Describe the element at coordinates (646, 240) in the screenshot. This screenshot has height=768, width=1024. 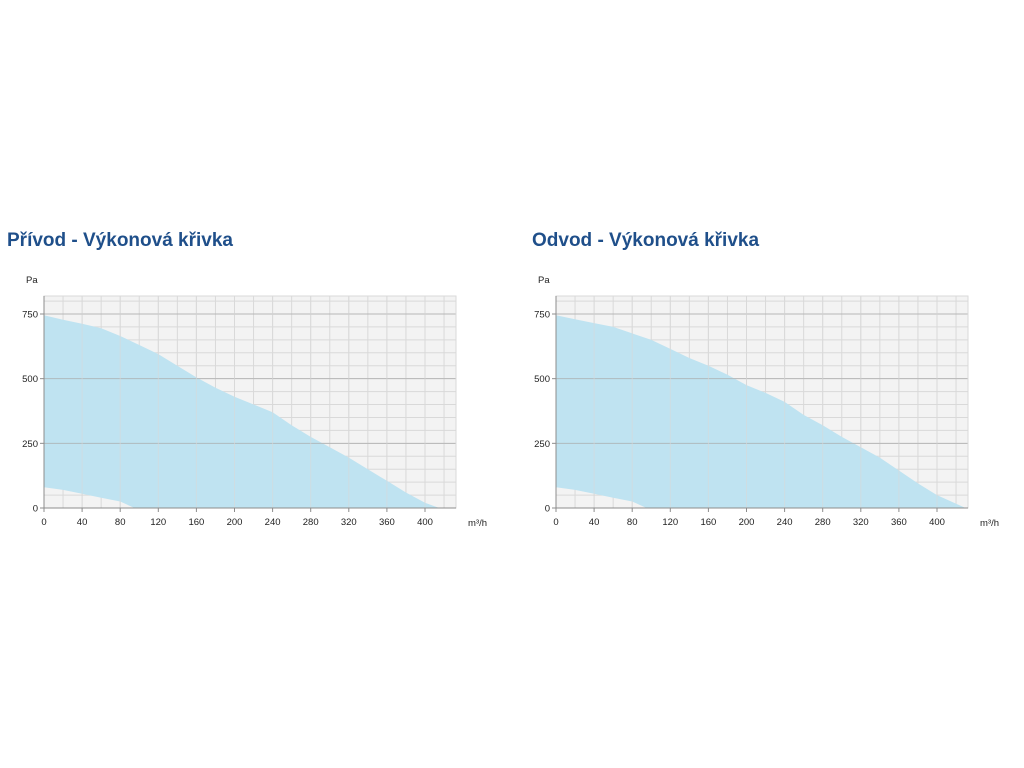
I see `chart-title: Odvod - Výkonová křivka` at that location.